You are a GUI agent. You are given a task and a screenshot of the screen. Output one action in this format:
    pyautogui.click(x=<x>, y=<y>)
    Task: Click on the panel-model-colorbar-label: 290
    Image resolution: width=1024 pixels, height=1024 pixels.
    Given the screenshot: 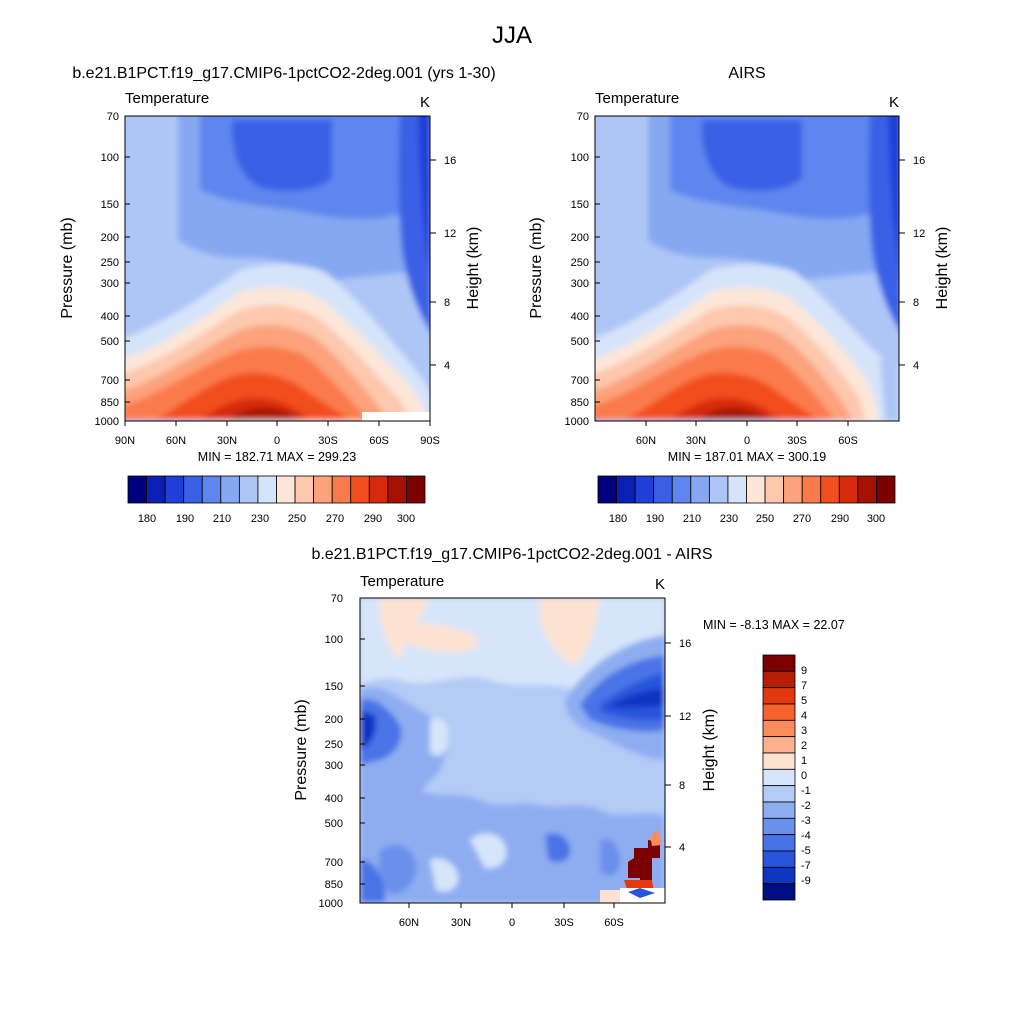 What is the action you would take?
    pyautogui.click(x=373, y=519)
    